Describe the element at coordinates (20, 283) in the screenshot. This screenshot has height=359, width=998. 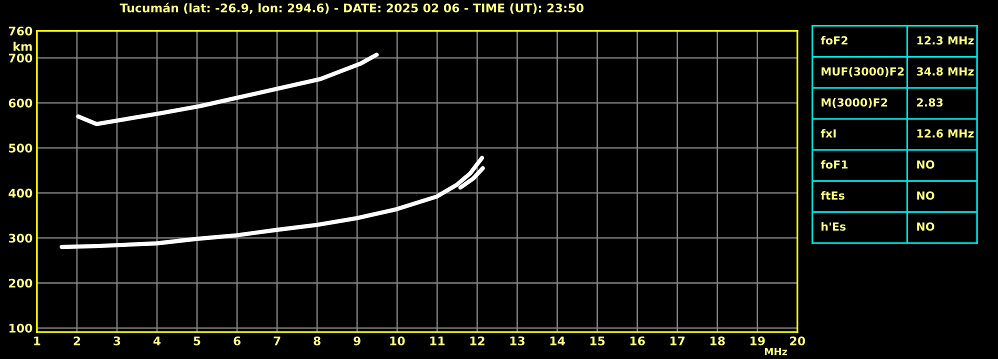
I see `y-tick-label: 200` at that location.